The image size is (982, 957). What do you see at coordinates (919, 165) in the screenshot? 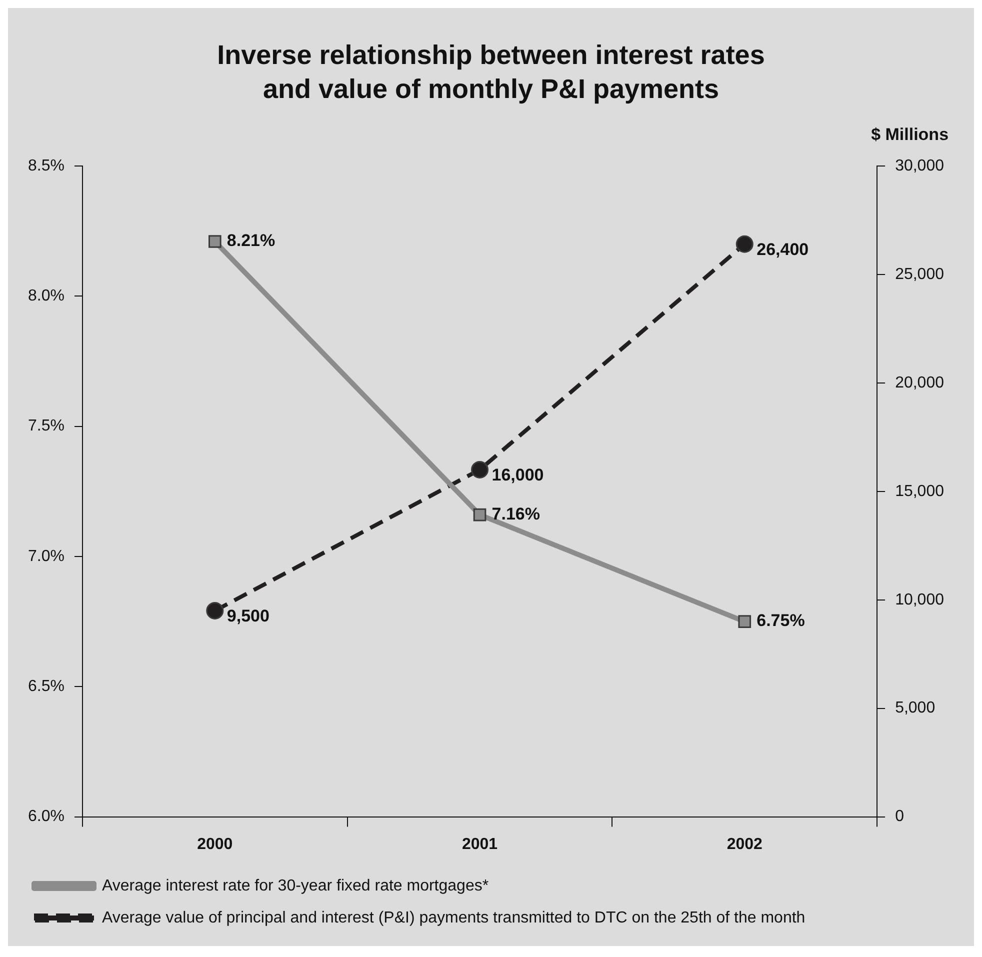
I see `y2-tick-label: 30,000` at bounding box center [919, 165].